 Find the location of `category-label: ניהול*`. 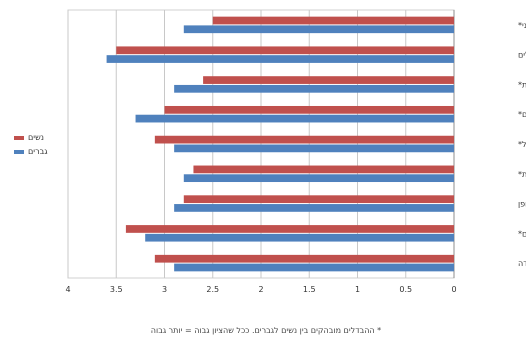

category-label: ניהול* is located at coordinates (522, 144).